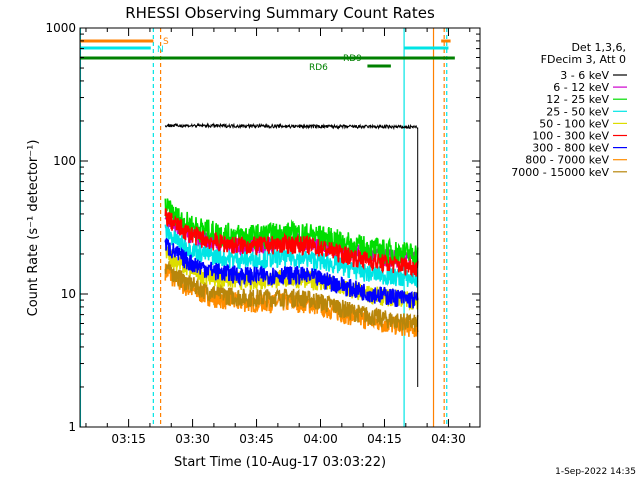 The height and width of the screenshot is (480, 640). What do you see at coordinates (567, 160) in the screenshot?
I see `legend-entry-label: 800 - 7000 keV` at bounding box center [567, 160].